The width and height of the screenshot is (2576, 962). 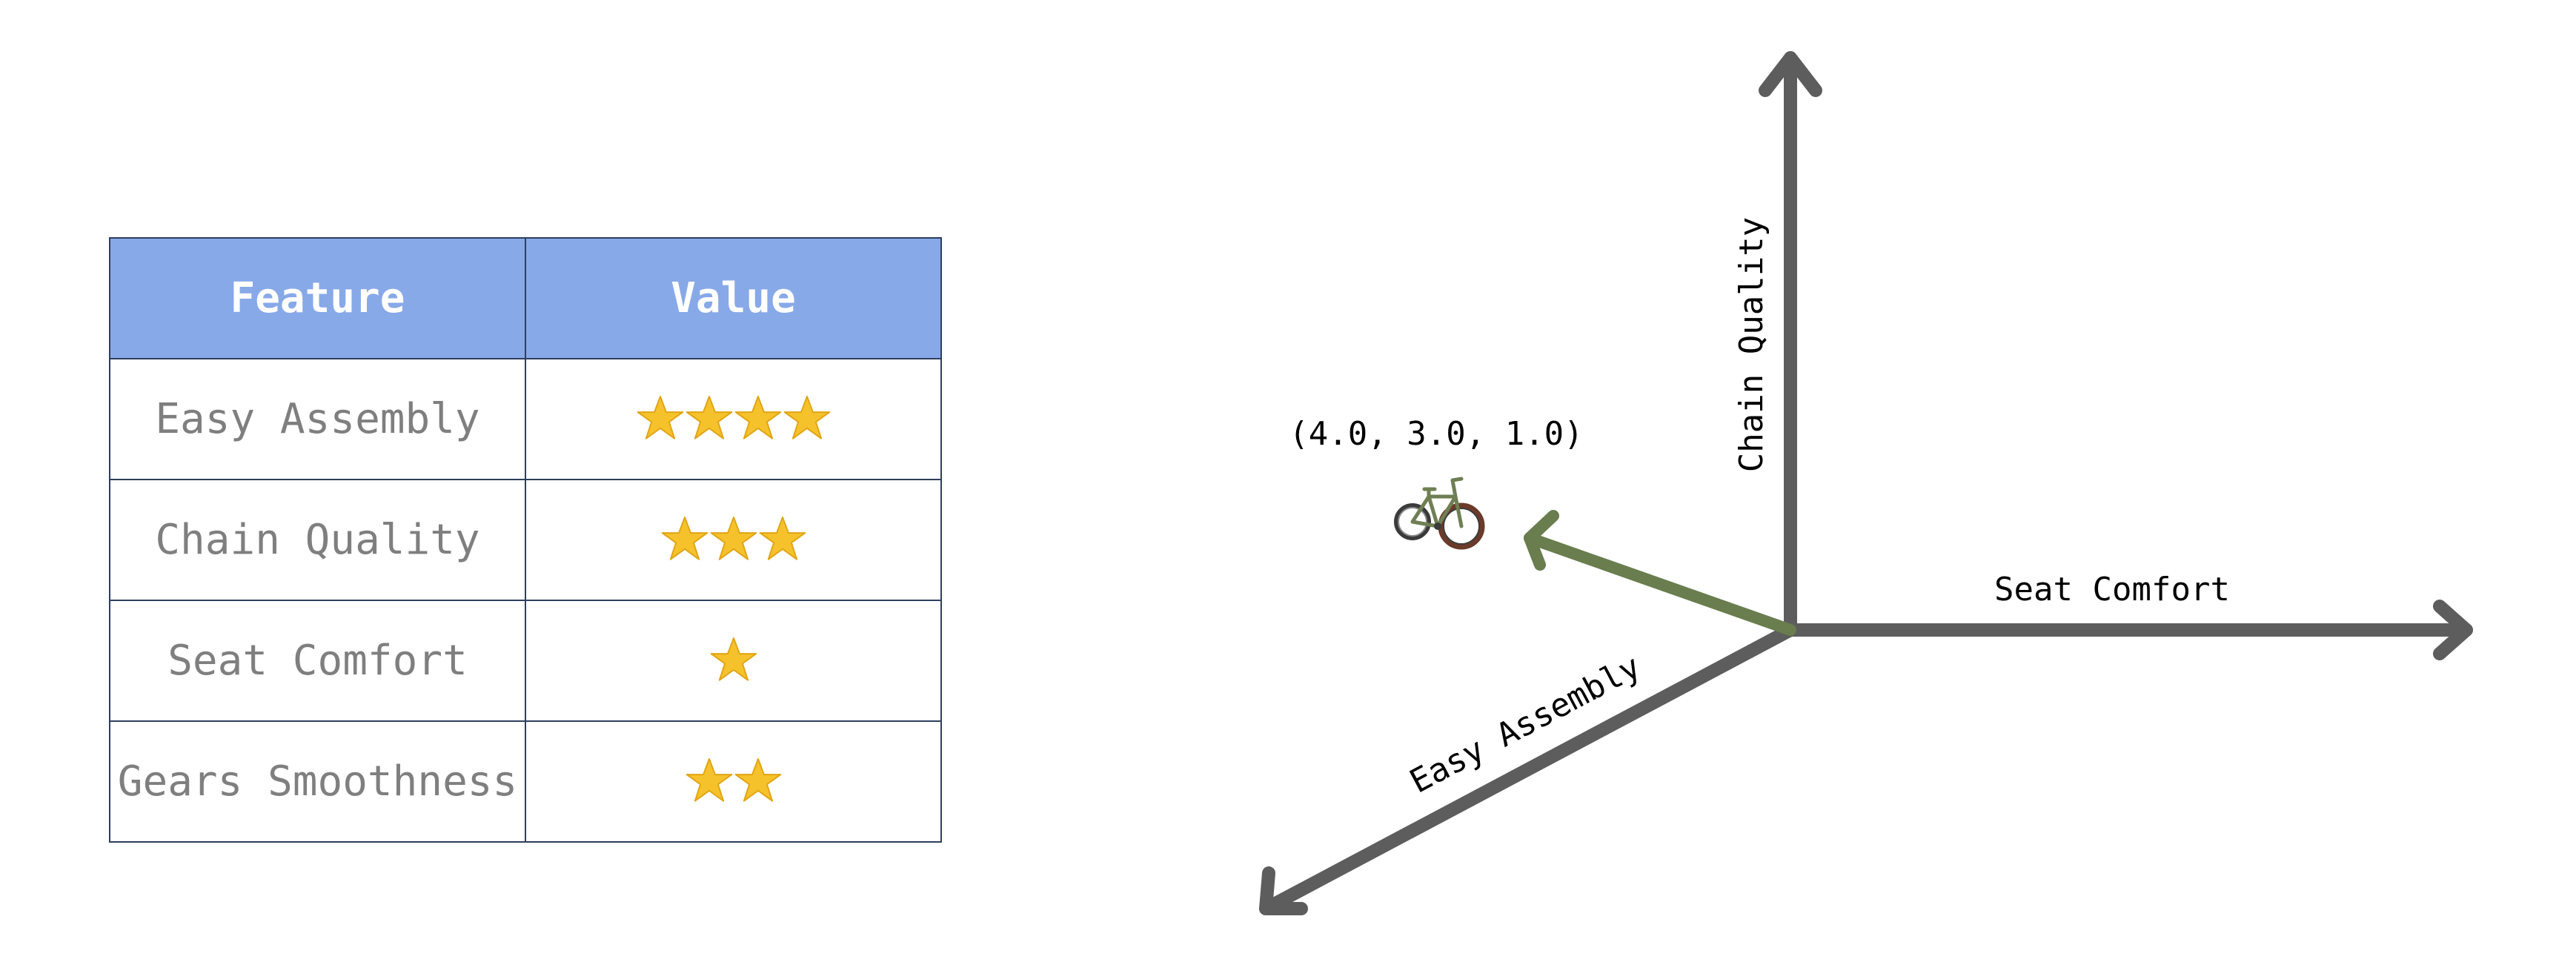 I want to click on data-vector, so click(x=1660, y=573).